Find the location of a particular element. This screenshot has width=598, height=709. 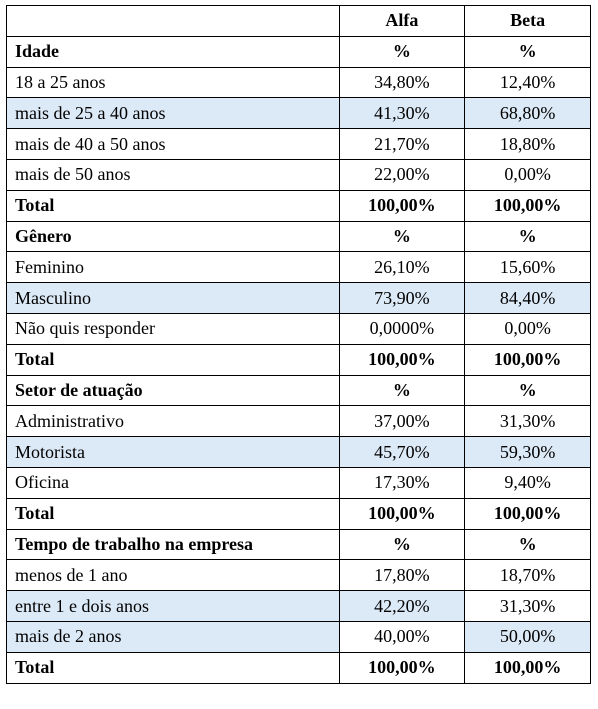

table-cell: Alfa is located at coordinates (402, 21).